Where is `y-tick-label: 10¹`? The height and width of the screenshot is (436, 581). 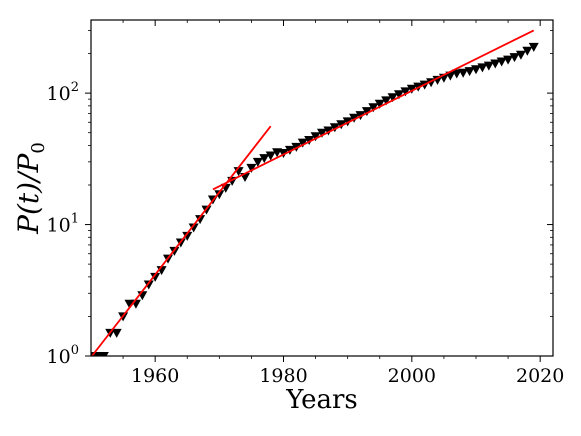 y-tick-label: 10¹ is located at coordinates (63, 224).